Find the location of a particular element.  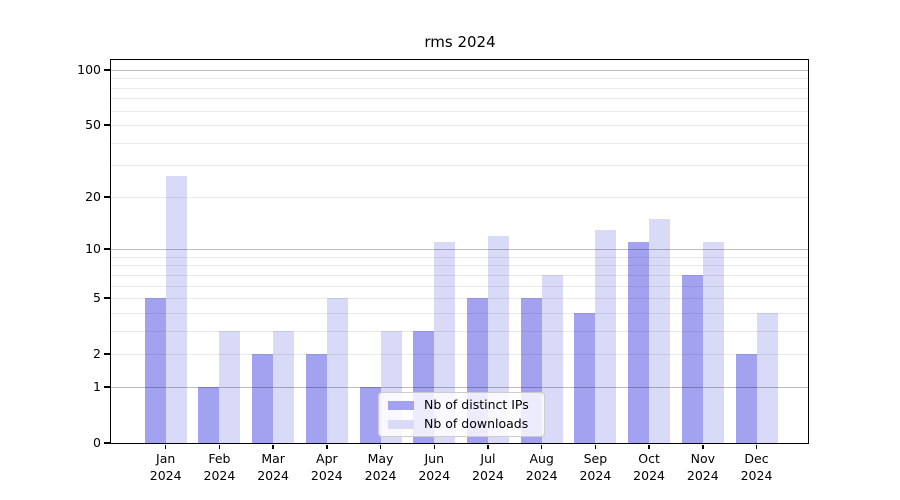

legend-entry-distinct-ips: Nb of distinct IPs is located at coordinates (461, 405).